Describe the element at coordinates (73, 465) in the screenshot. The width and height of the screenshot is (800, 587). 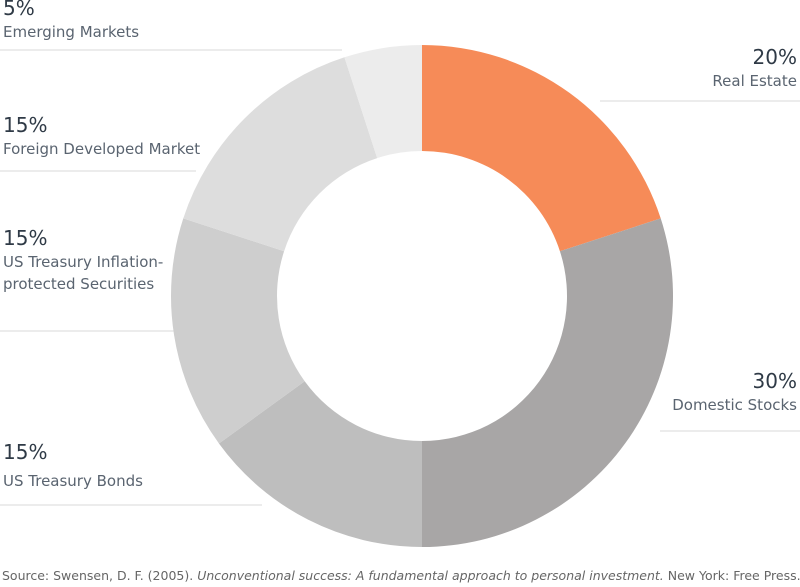
I see `slice-label: 15% US Treasury Bonds` at that location.